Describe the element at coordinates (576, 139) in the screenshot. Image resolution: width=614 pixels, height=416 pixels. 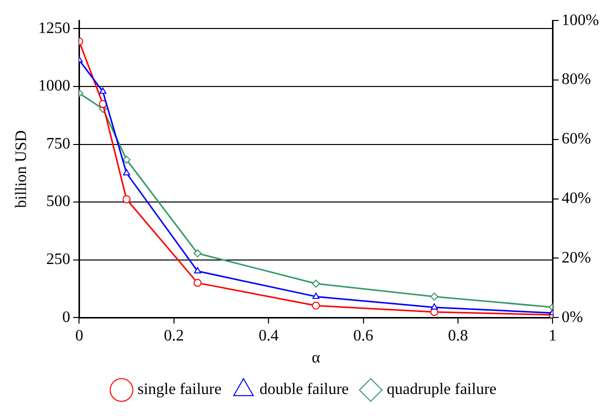
I see `y2-tick-label: 60%` at that location.